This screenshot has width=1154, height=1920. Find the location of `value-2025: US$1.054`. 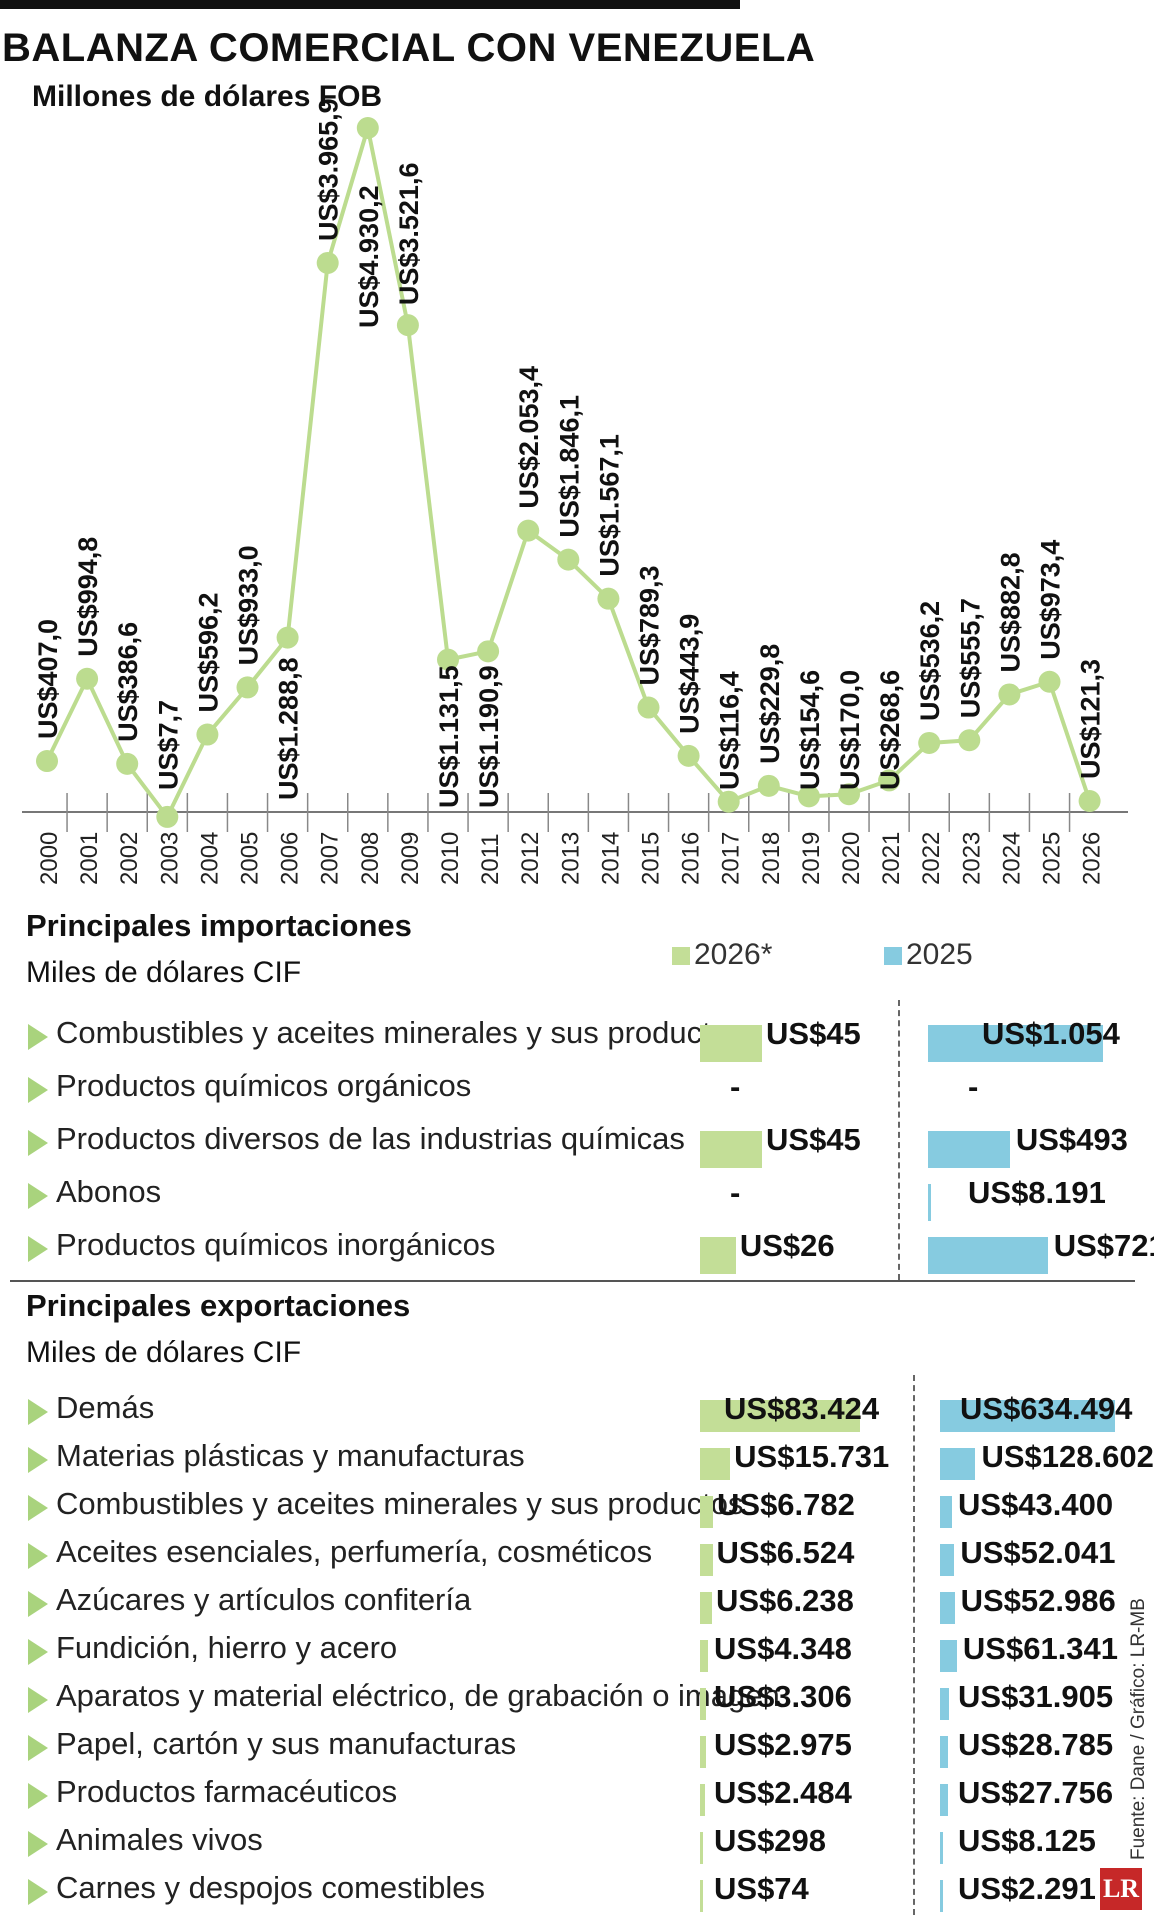

value-2025: US$1.054 is located at coordinates (1051, 1033).